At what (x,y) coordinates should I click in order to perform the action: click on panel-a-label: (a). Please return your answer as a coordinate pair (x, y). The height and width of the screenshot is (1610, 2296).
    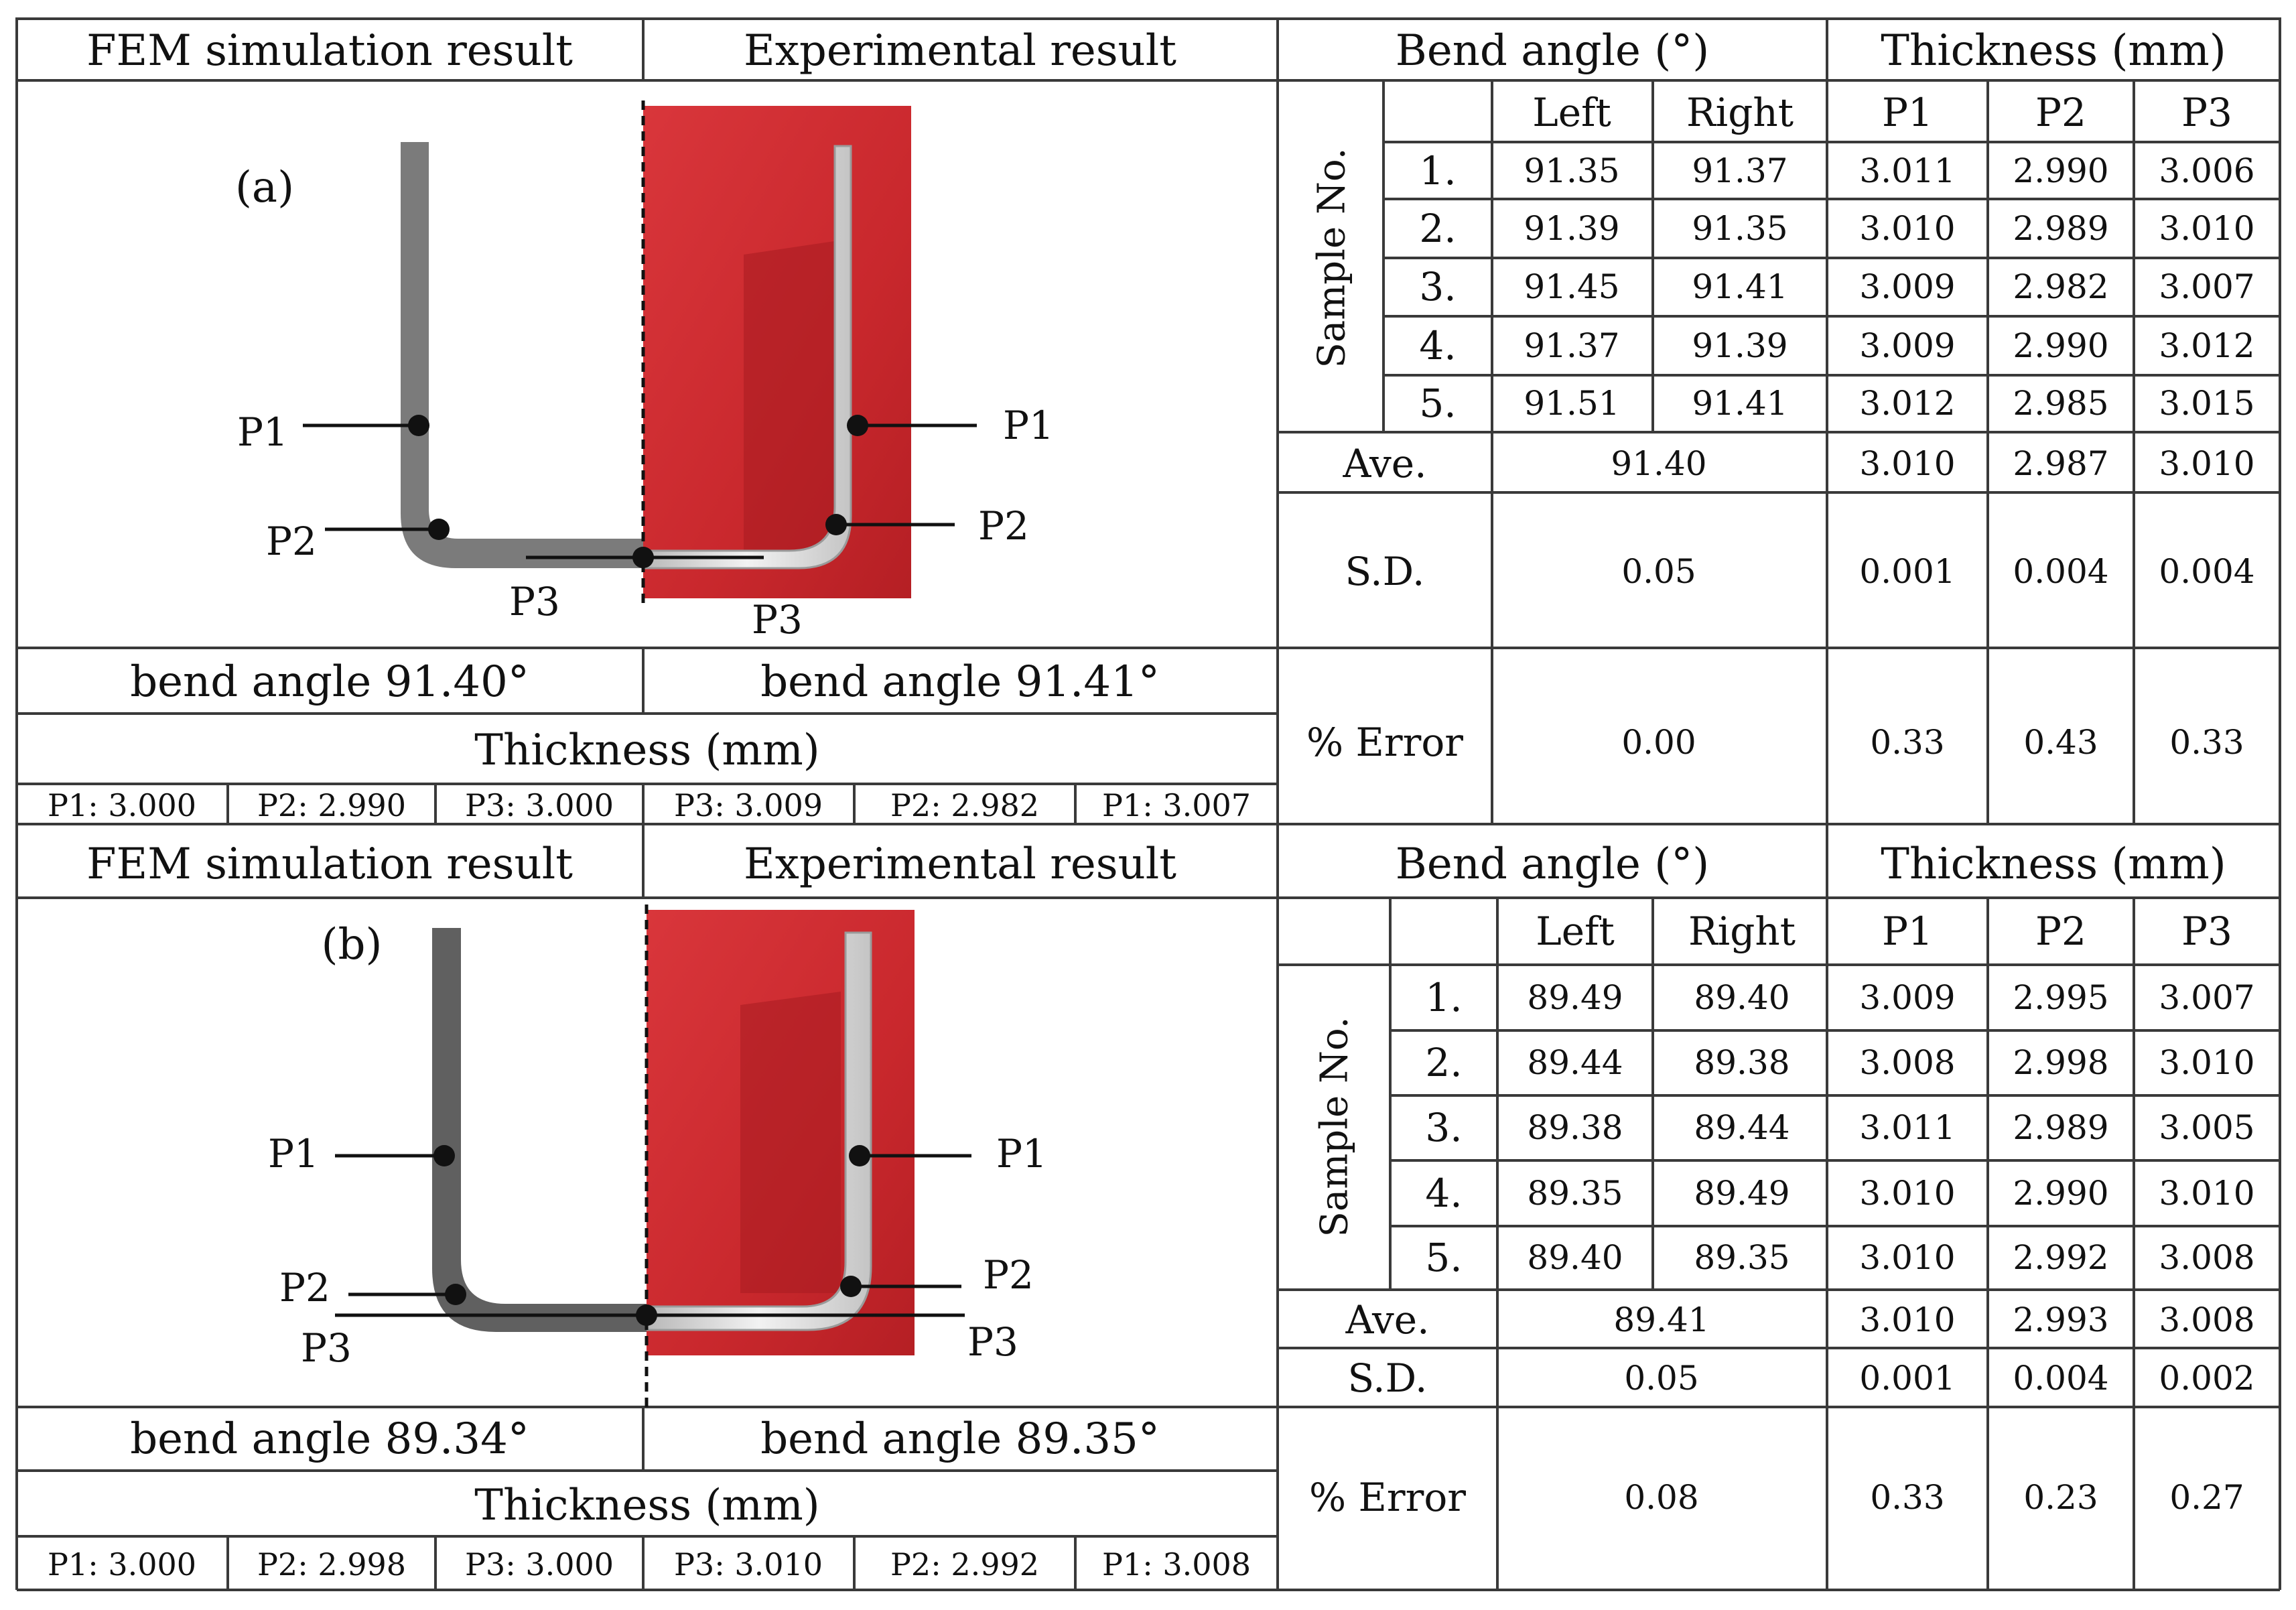
    Looking at the image, I should click on (264, 188).